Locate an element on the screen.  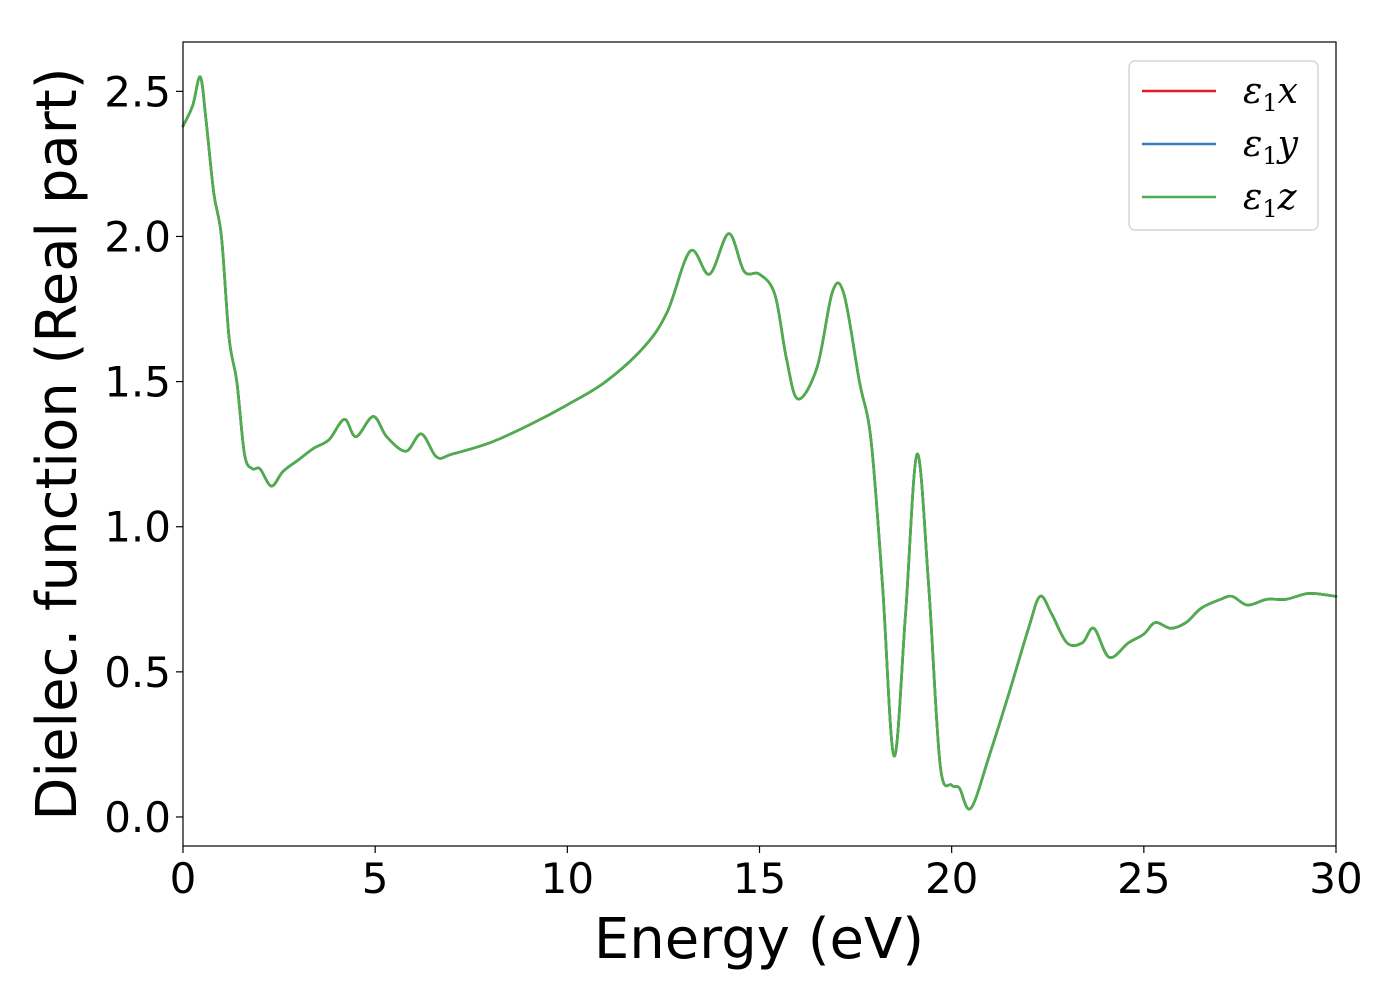
x-axis-ticks: 0 5 10 15 20 25 30 is located at coordinates (766, 874).